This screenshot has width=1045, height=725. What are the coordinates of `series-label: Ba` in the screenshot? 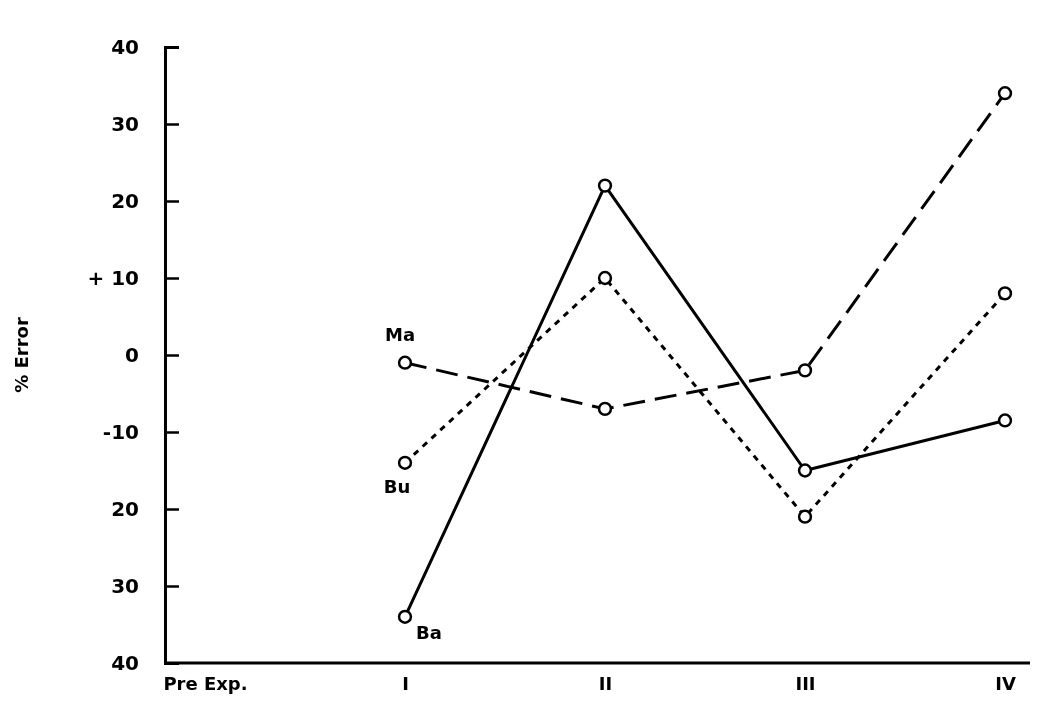 It's located at (429, 632).